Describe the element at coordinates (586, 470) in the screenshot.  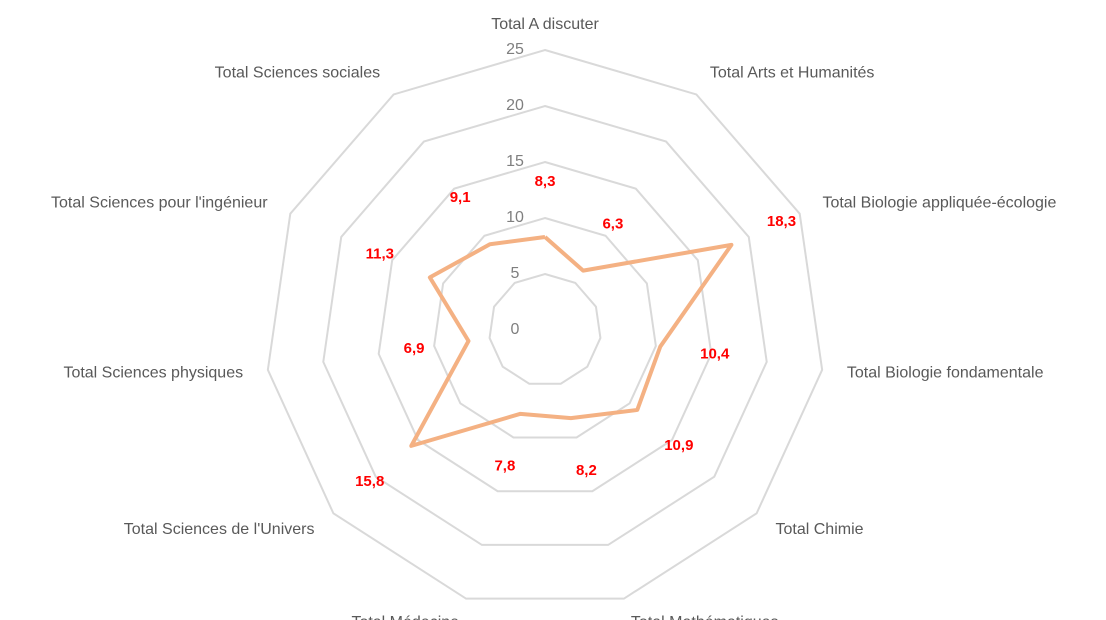
I see `data-label: 8,2` at that location.